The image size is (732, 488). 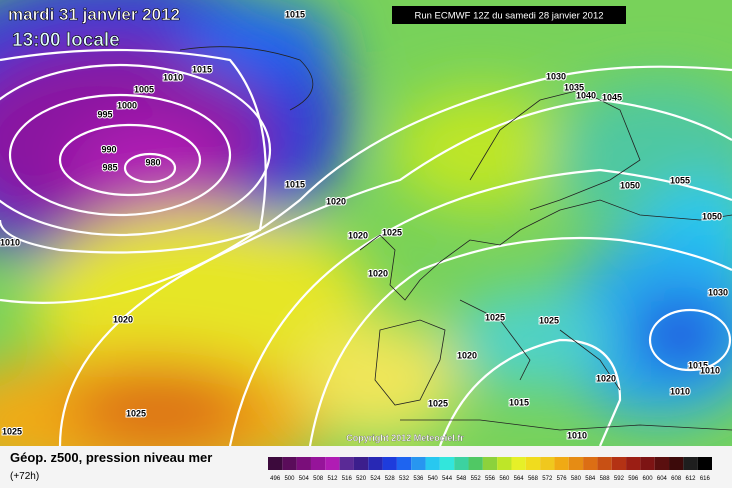 I want to click on scale-label: 512, so click(x=332, y=479).